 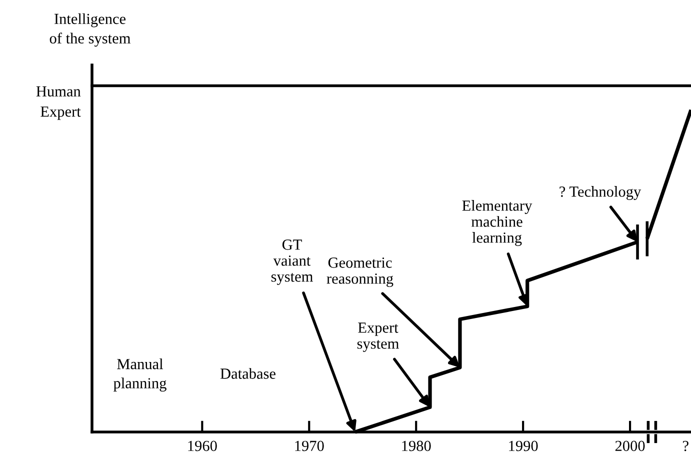 I want to click on x-tick-label: 1990, so click(x=523, y=446).